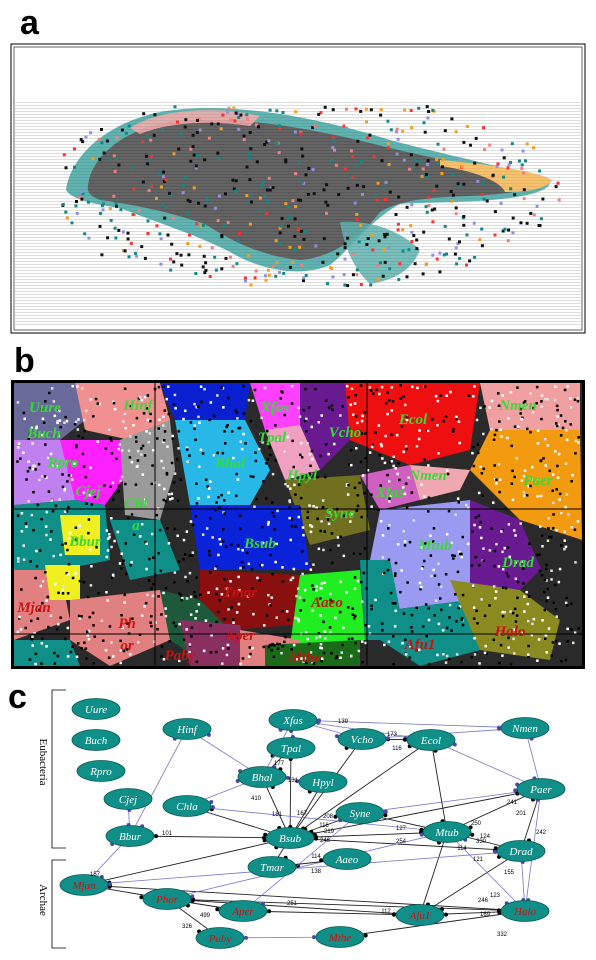 This screenshot has width=596, height=960. Describe the element at coordinates (485, 915) in the screenshot. I see `edge-weight: 169` at that location.